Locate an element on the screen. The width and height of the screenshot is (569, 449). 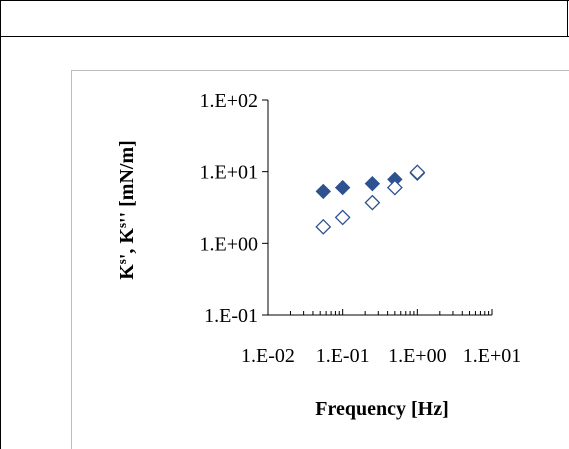
y-axis-title: Ks', Ks'' [mN/m] is located at coordinates (126, 210).